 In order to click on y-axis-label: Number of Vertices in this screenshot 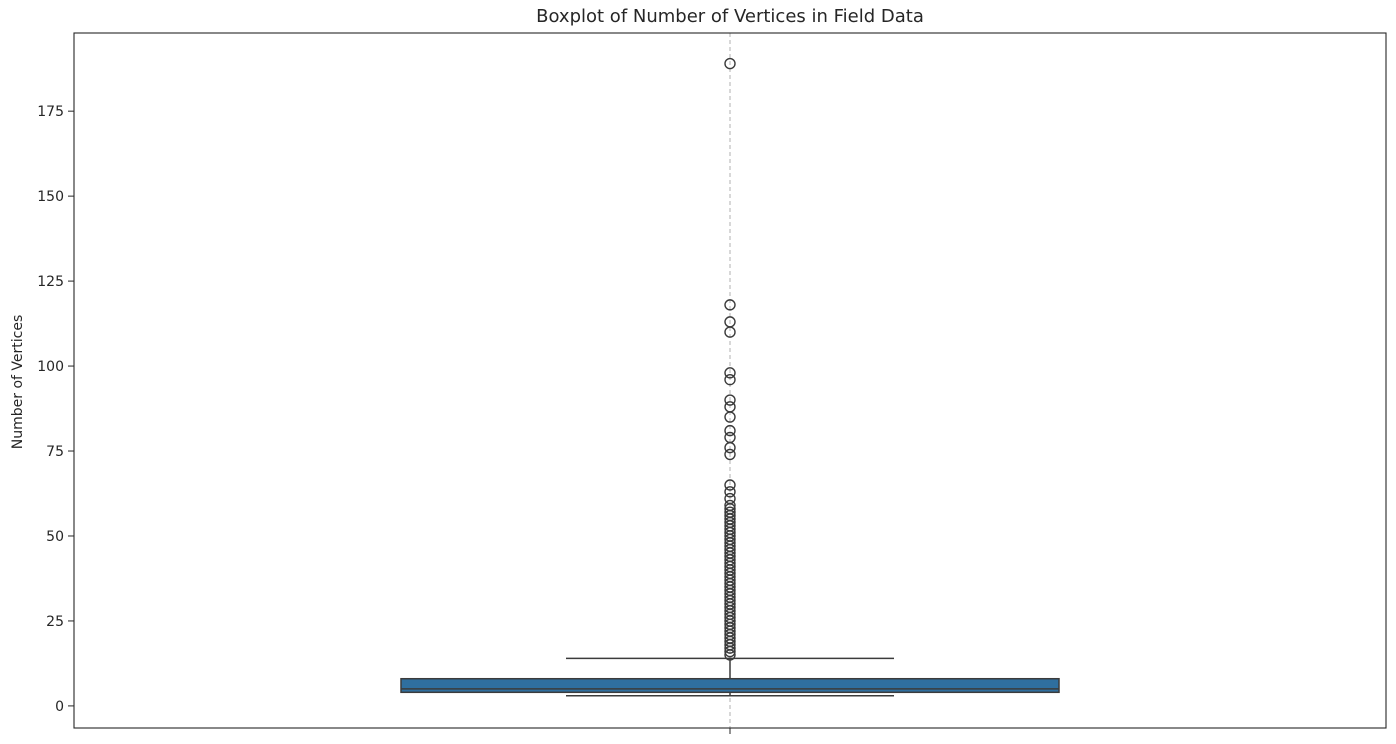, I will do `click(18, 382)`.